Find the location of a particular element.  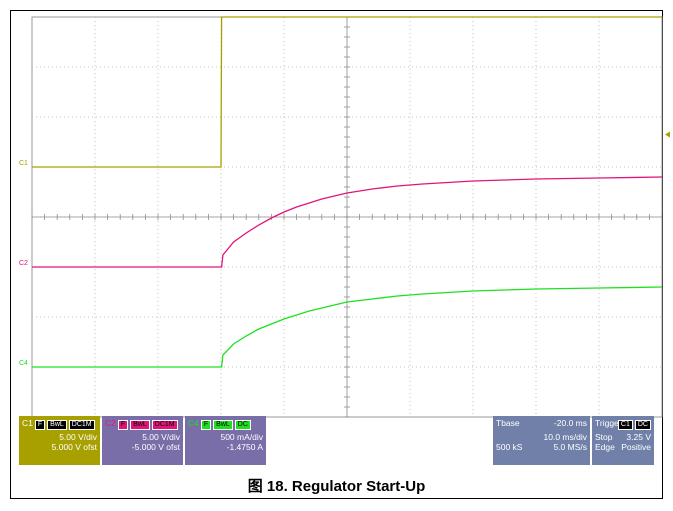

c4-offset: -1.4750 A is located at coordinates (244, 447).